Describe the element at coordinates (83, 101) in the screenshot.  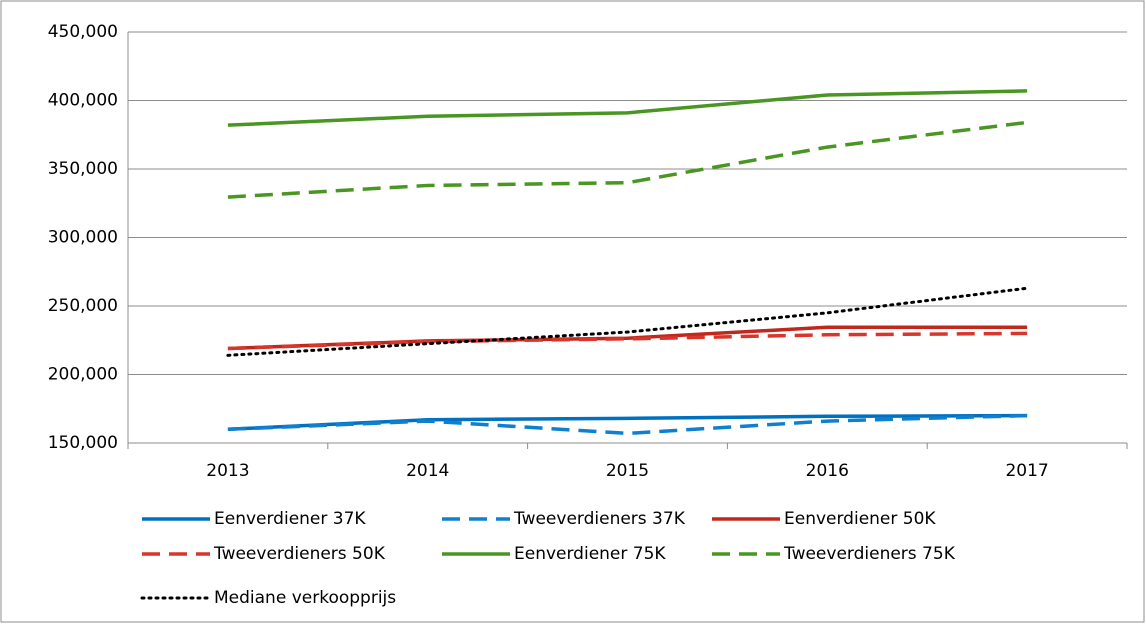
I see `y-tick-label: 400,000` at that location.